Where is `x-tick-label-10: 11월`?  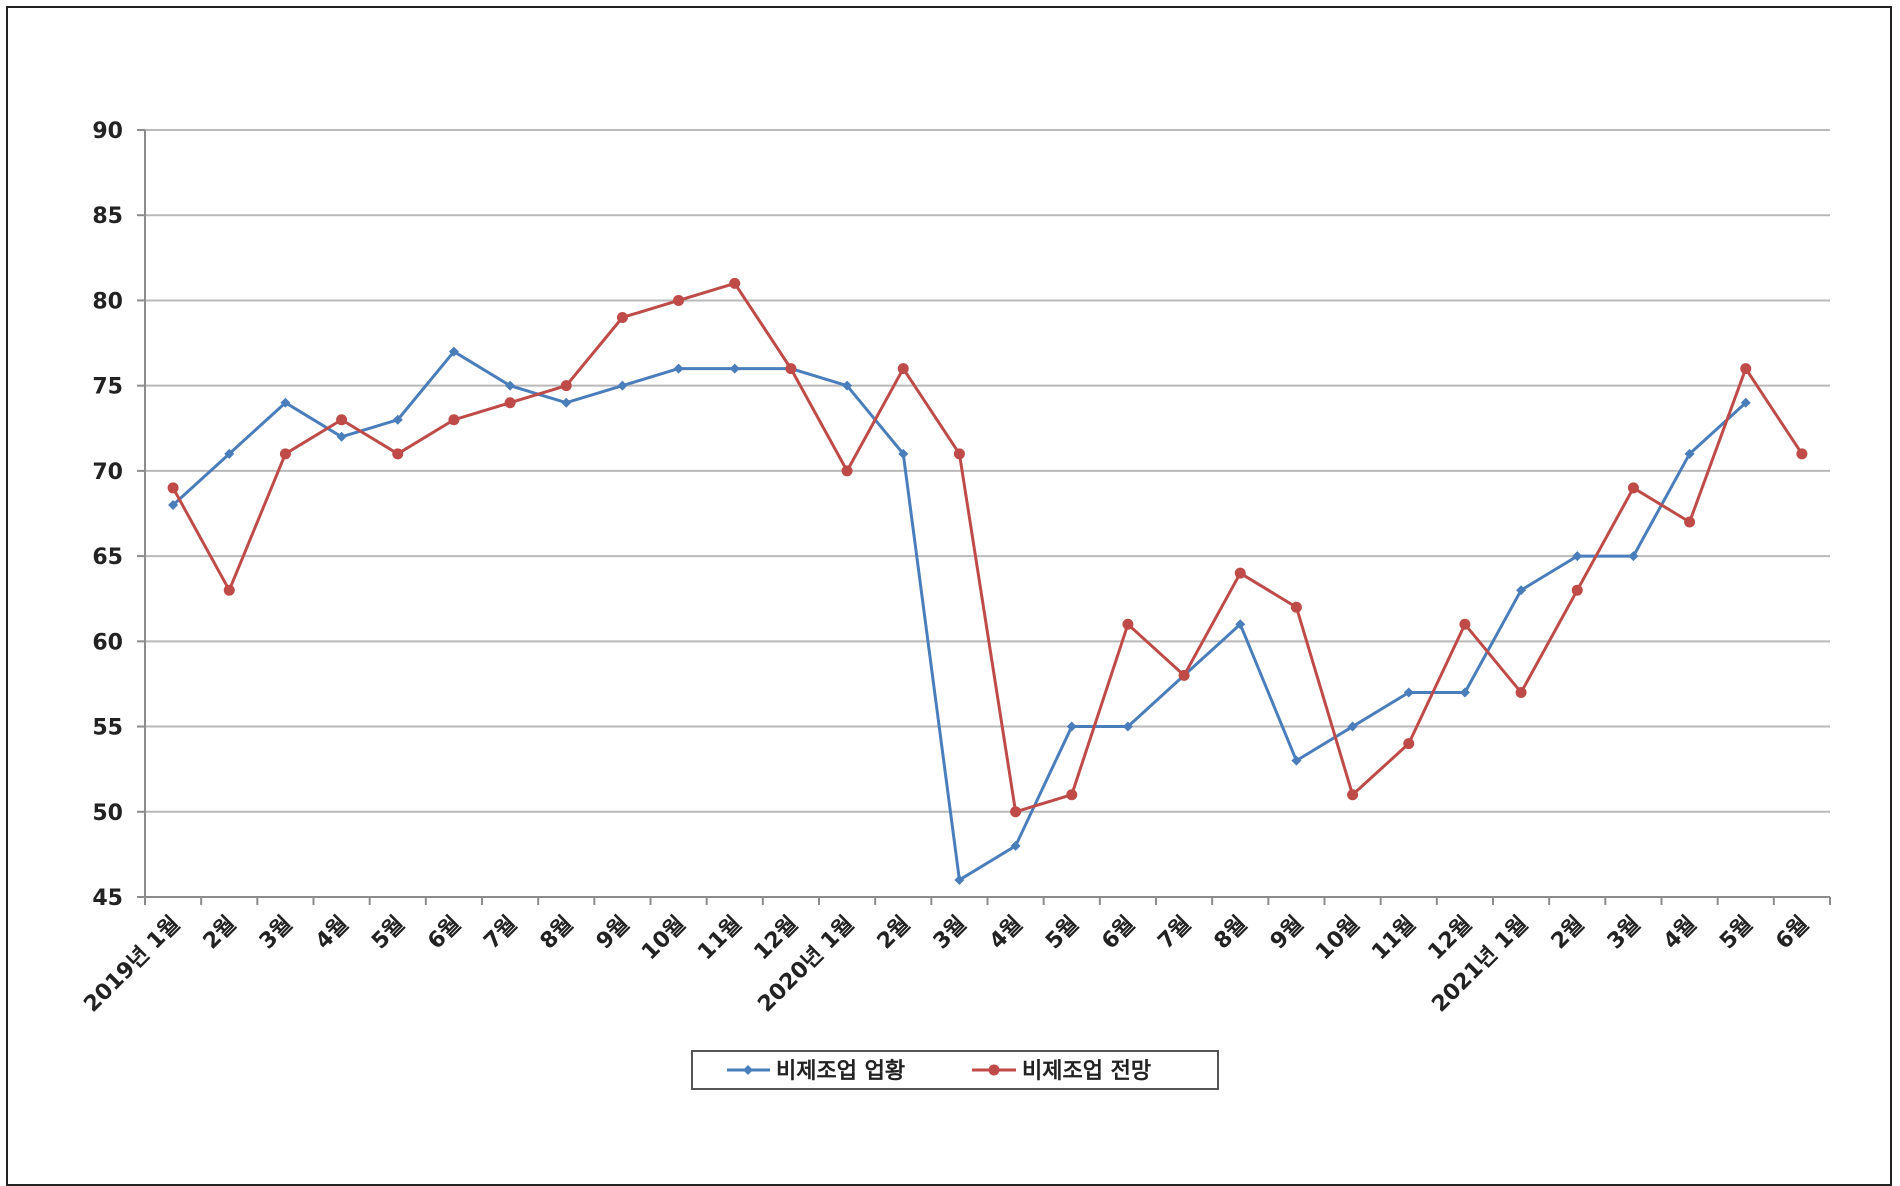 x-tick-label-10: 11월 is located at coordinates (720, 939).